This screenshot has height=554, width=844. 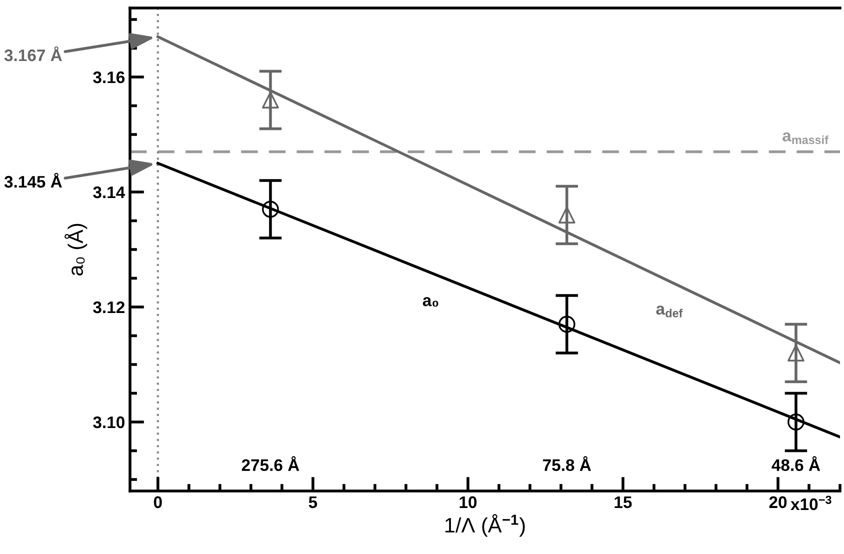 What do you see at coordinates (778, 502) in the screenshot?
I see `x-tick-label: 20` at bounding box center [778, 502].